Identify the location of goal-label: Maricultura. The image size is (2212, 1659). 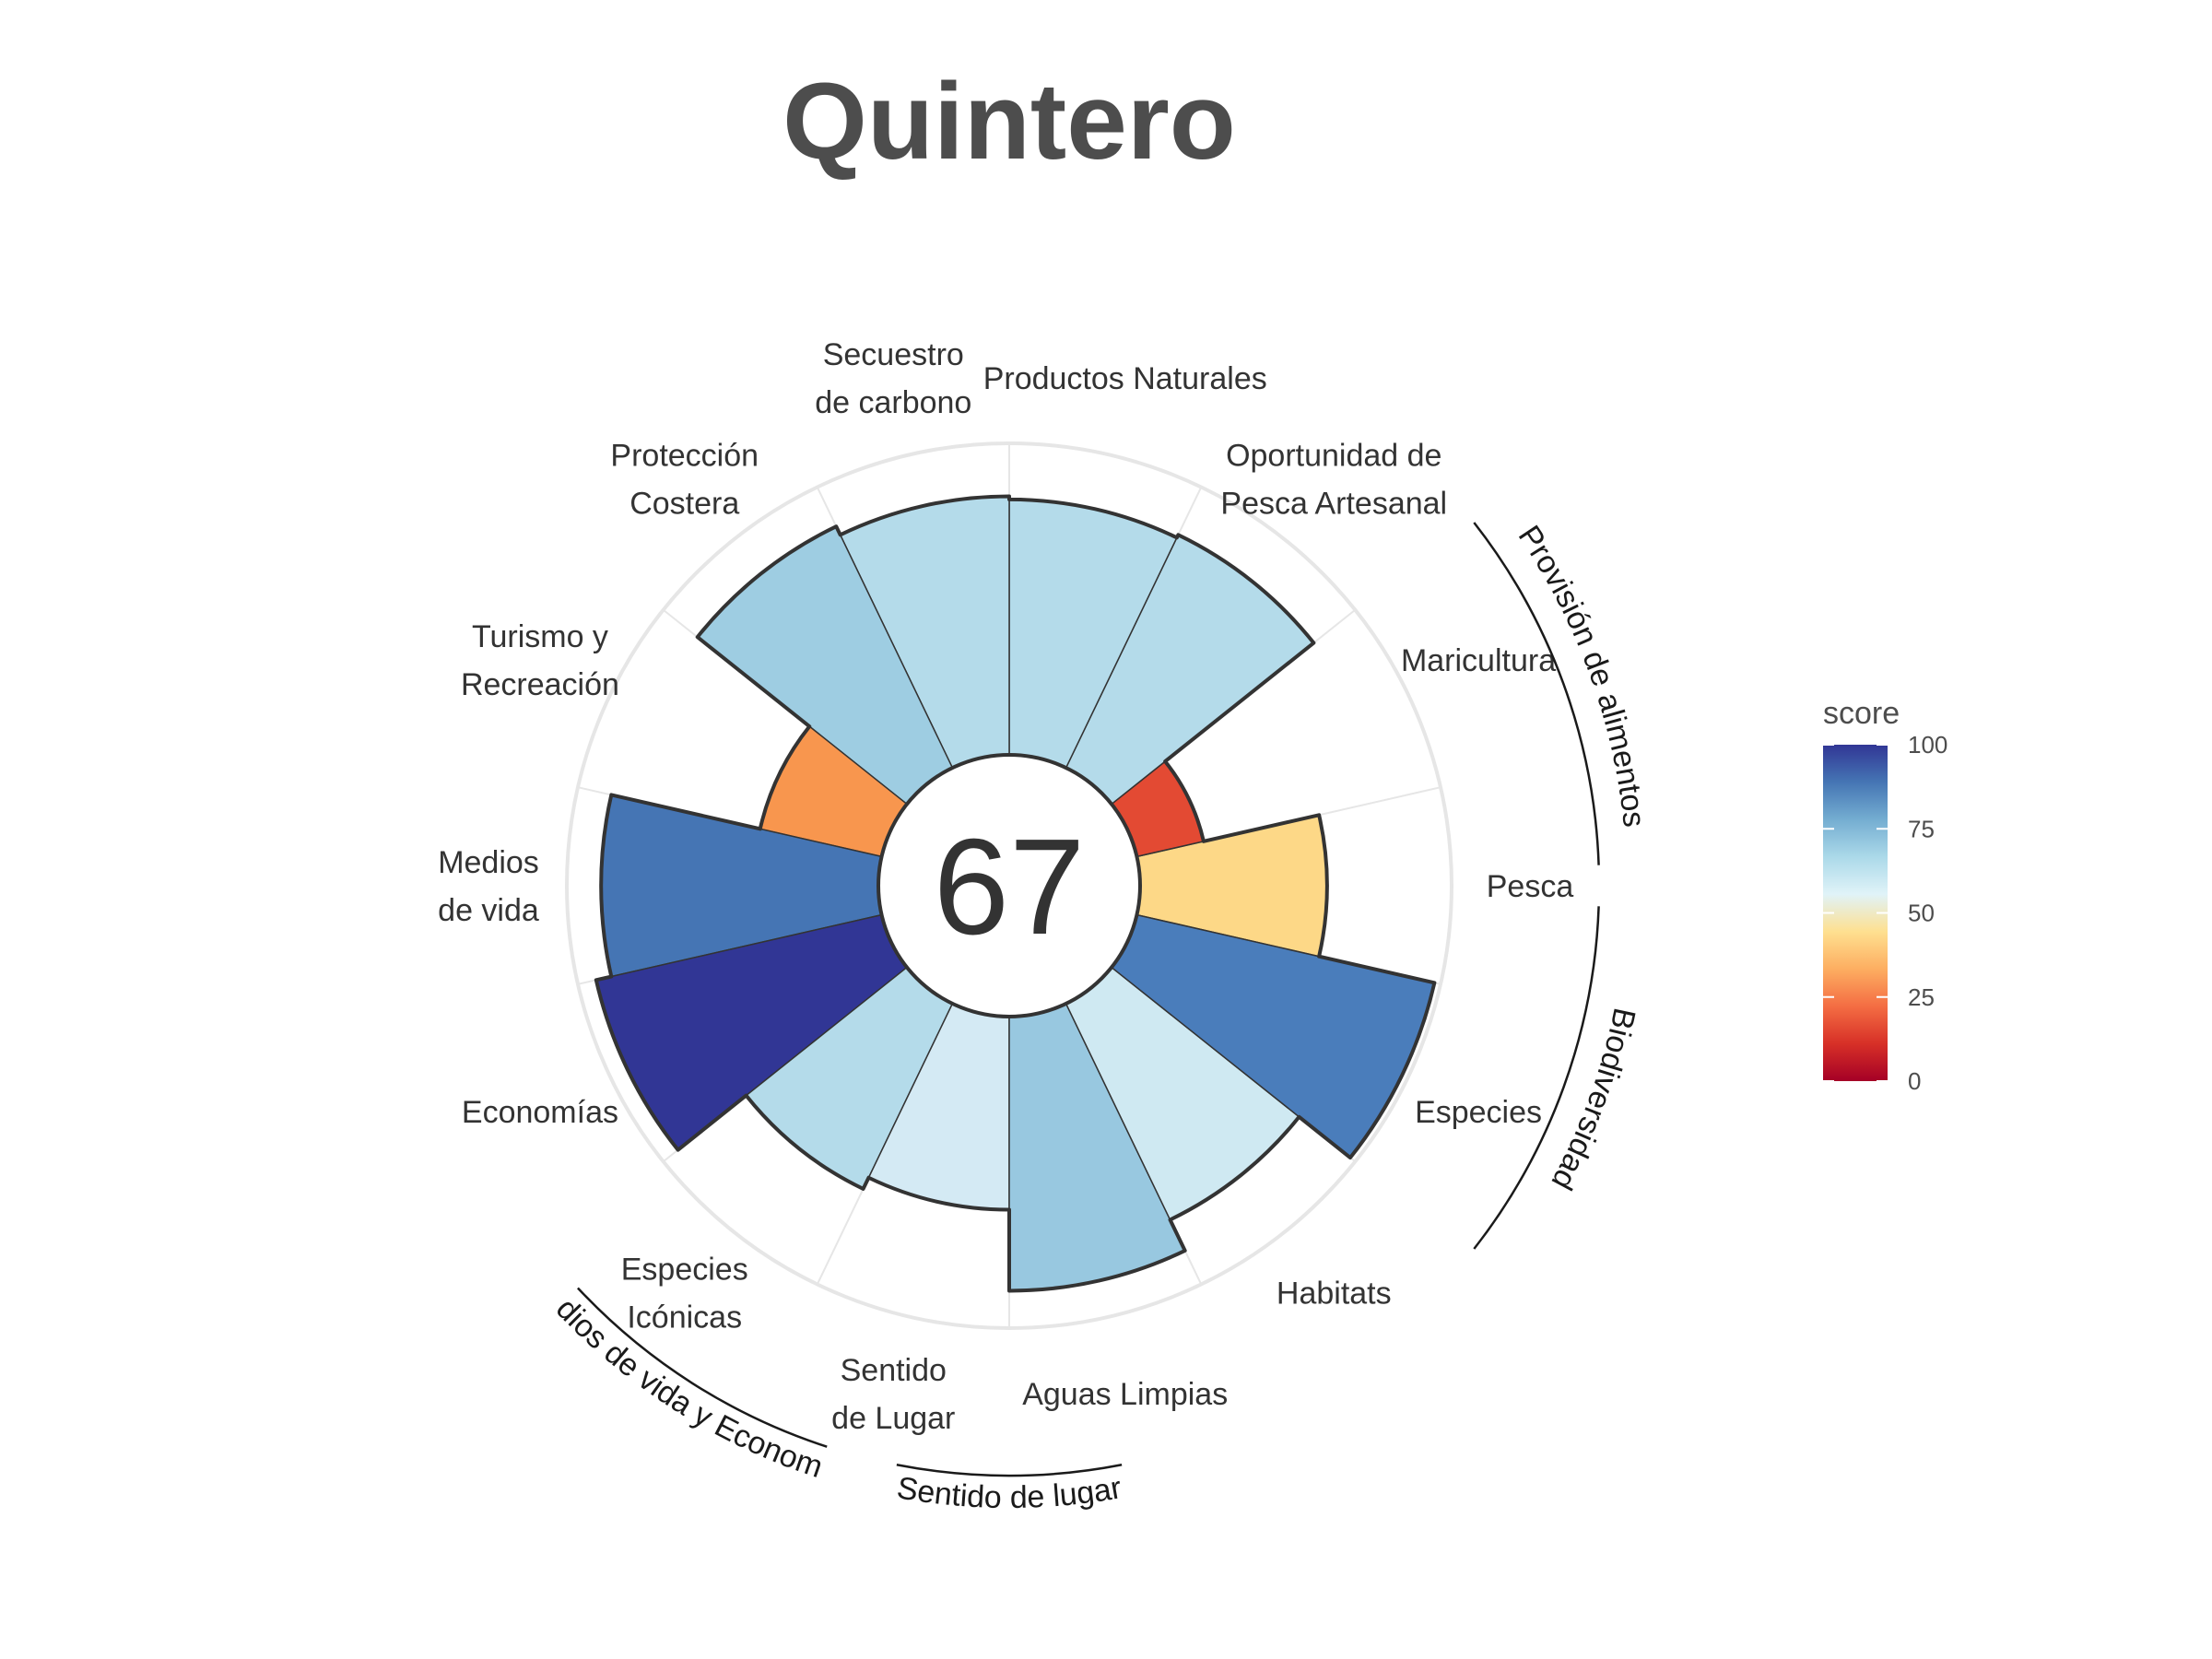
(1478, 660).